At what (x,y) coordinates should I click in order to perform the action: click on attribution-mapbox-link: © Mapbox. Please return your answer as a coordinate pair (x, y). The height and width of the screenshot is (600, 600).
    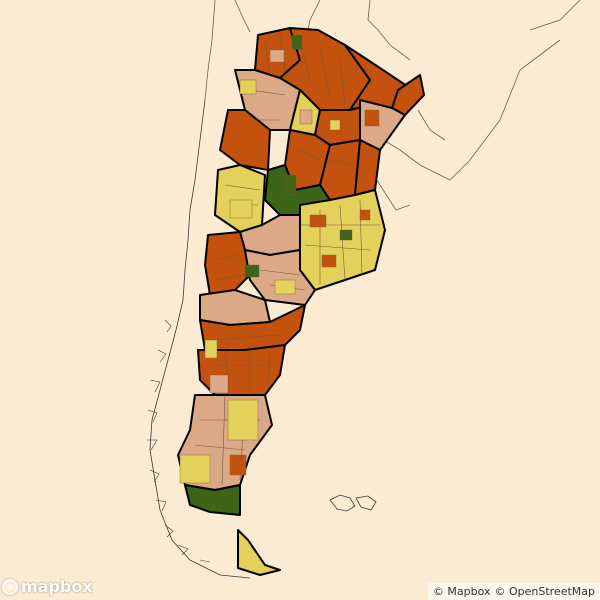
    Looking at the image, I should click on (461, 591).